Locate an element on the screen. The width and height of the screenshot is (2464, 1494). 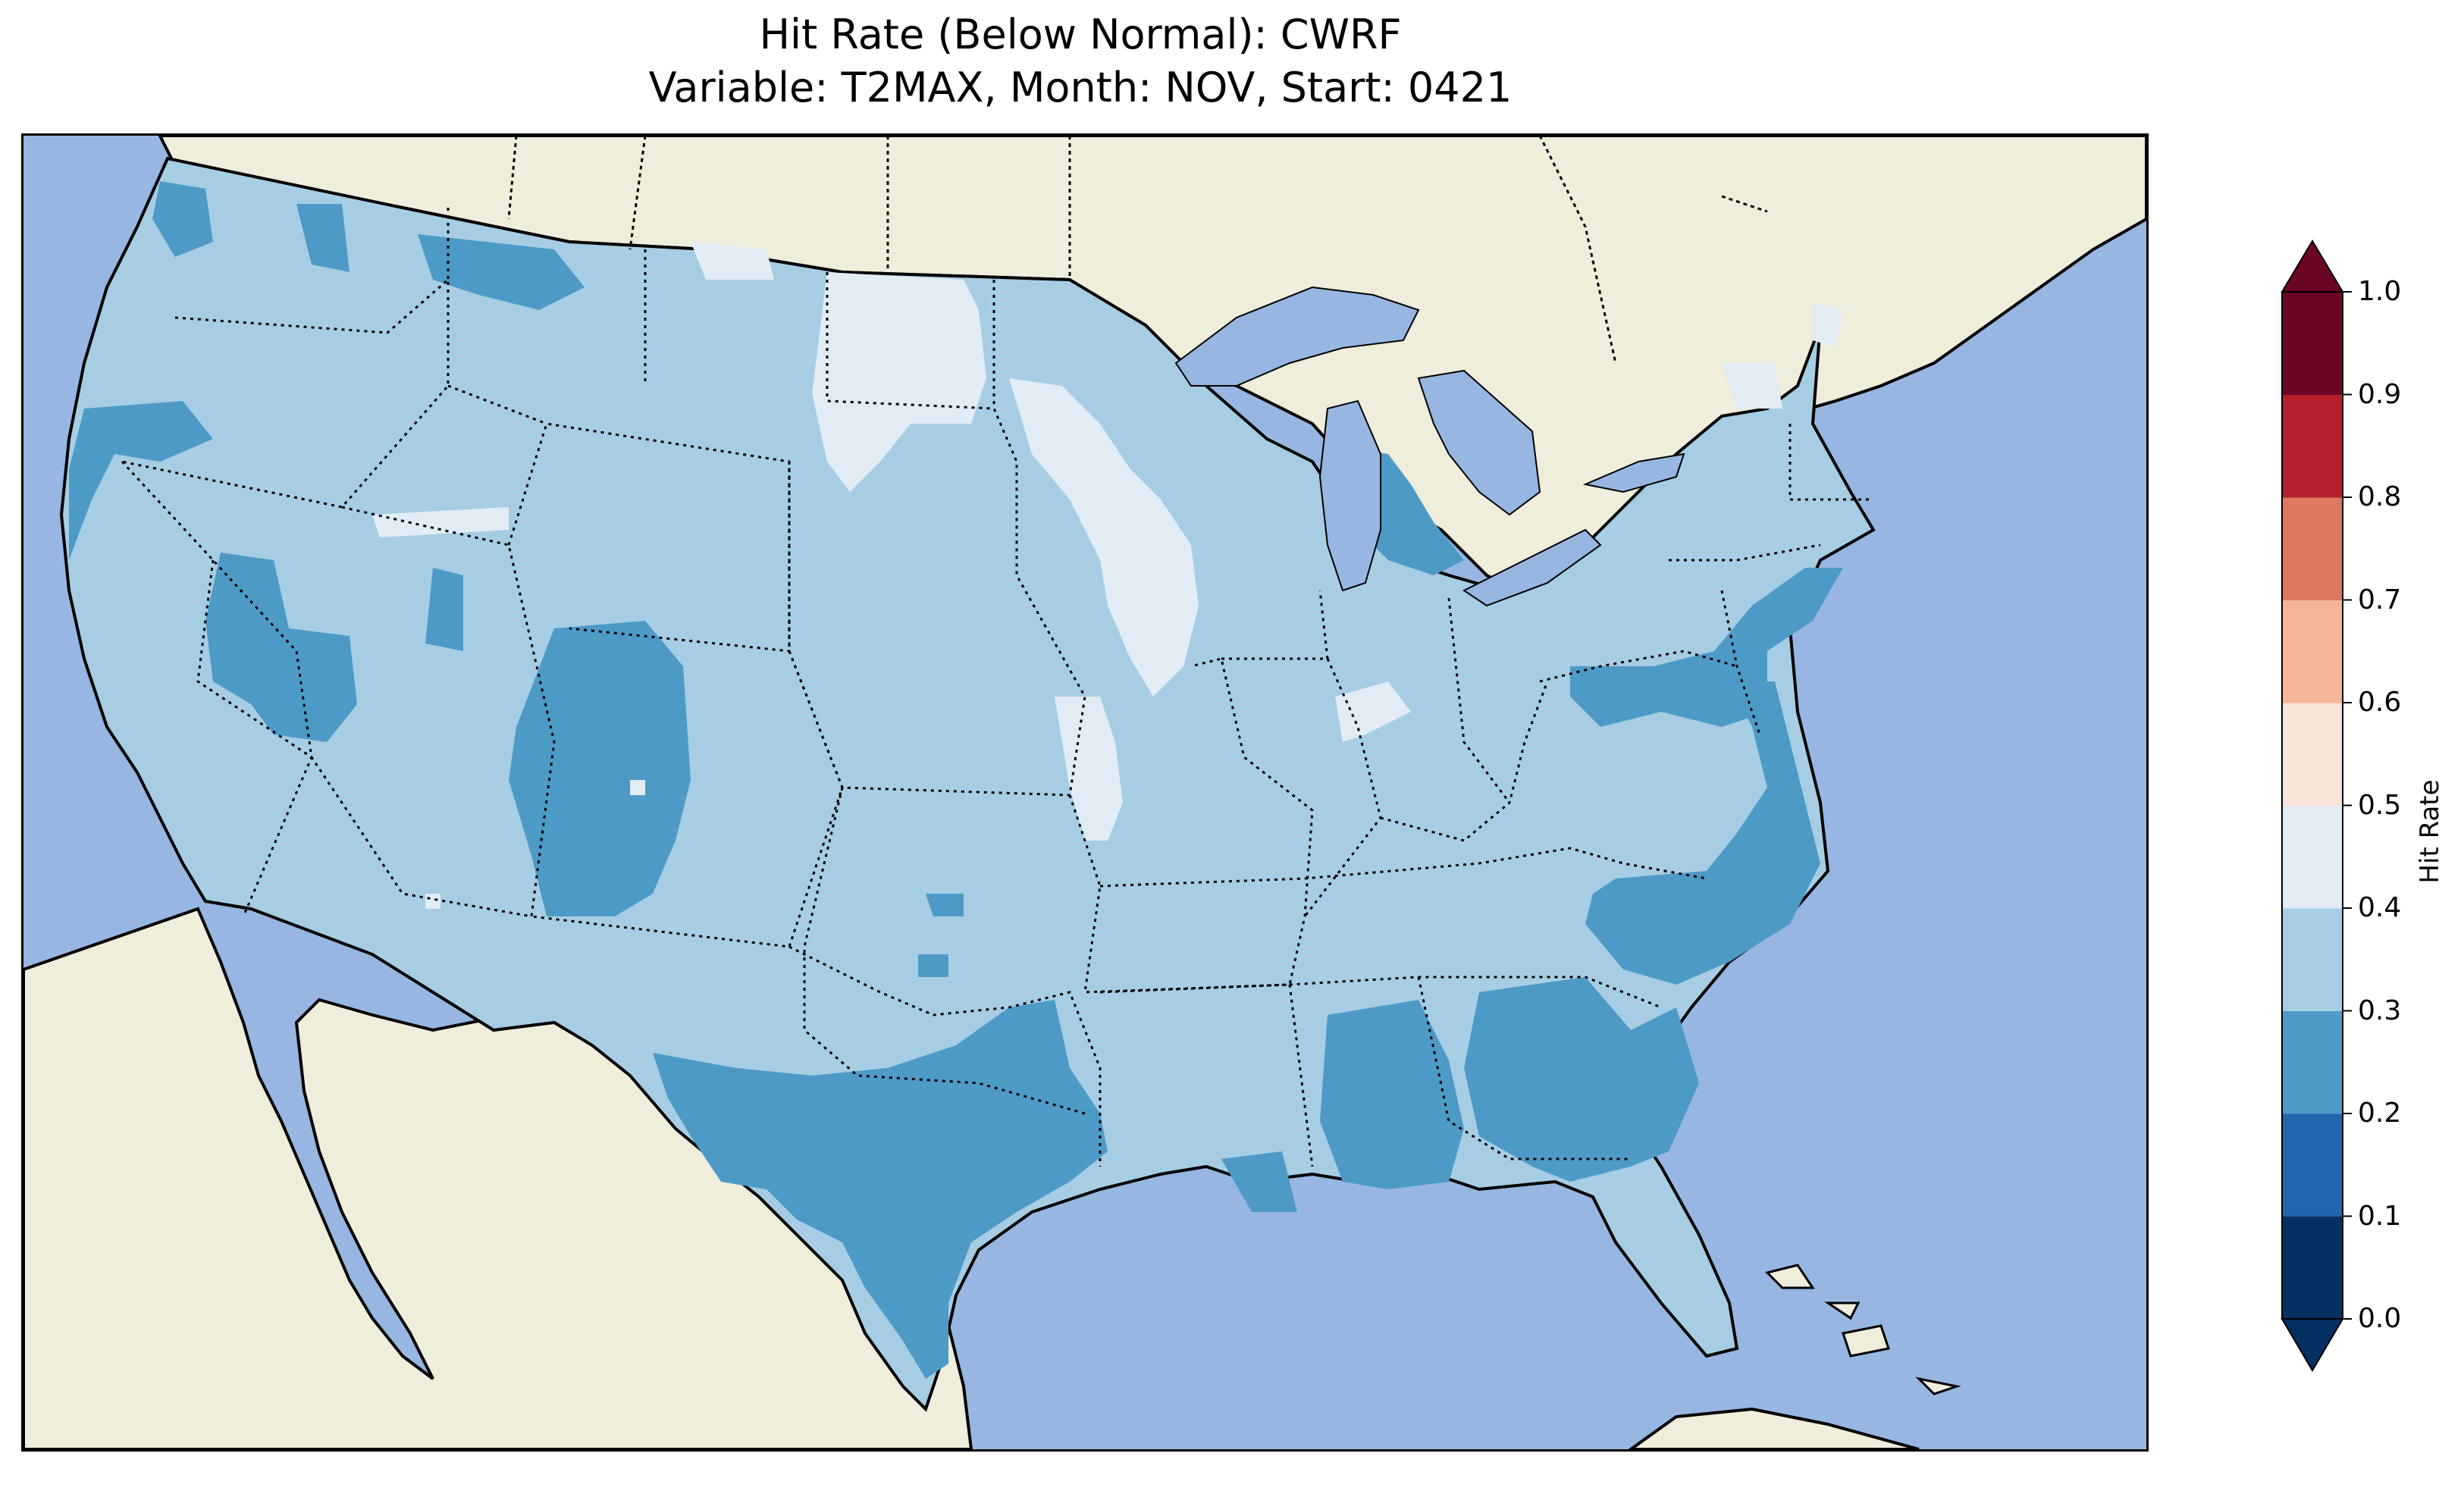
colorbar-bin-0.0-0.1 is located at coordinates (2313, 1268).